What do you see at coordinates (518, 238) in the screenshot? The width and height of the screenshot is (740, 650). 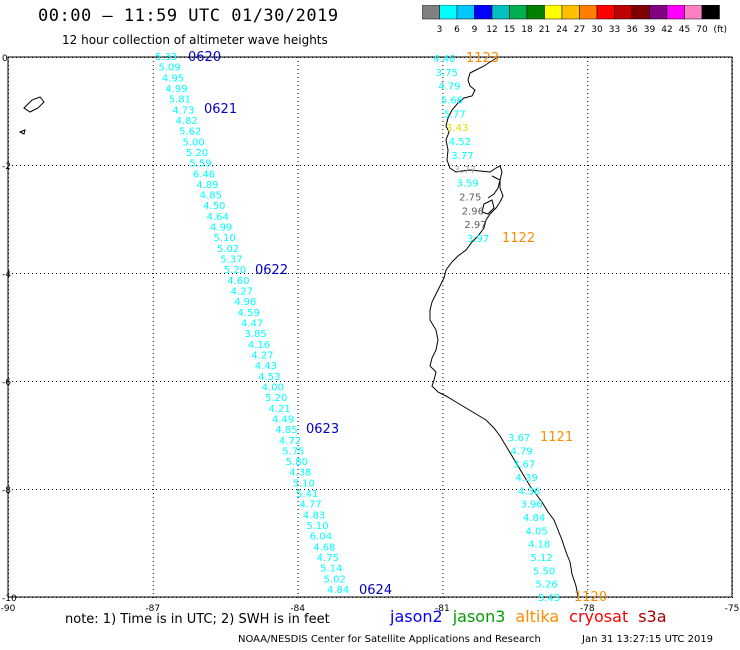 I see `time-label-1122: 1122` at bounding box center [518, 238].